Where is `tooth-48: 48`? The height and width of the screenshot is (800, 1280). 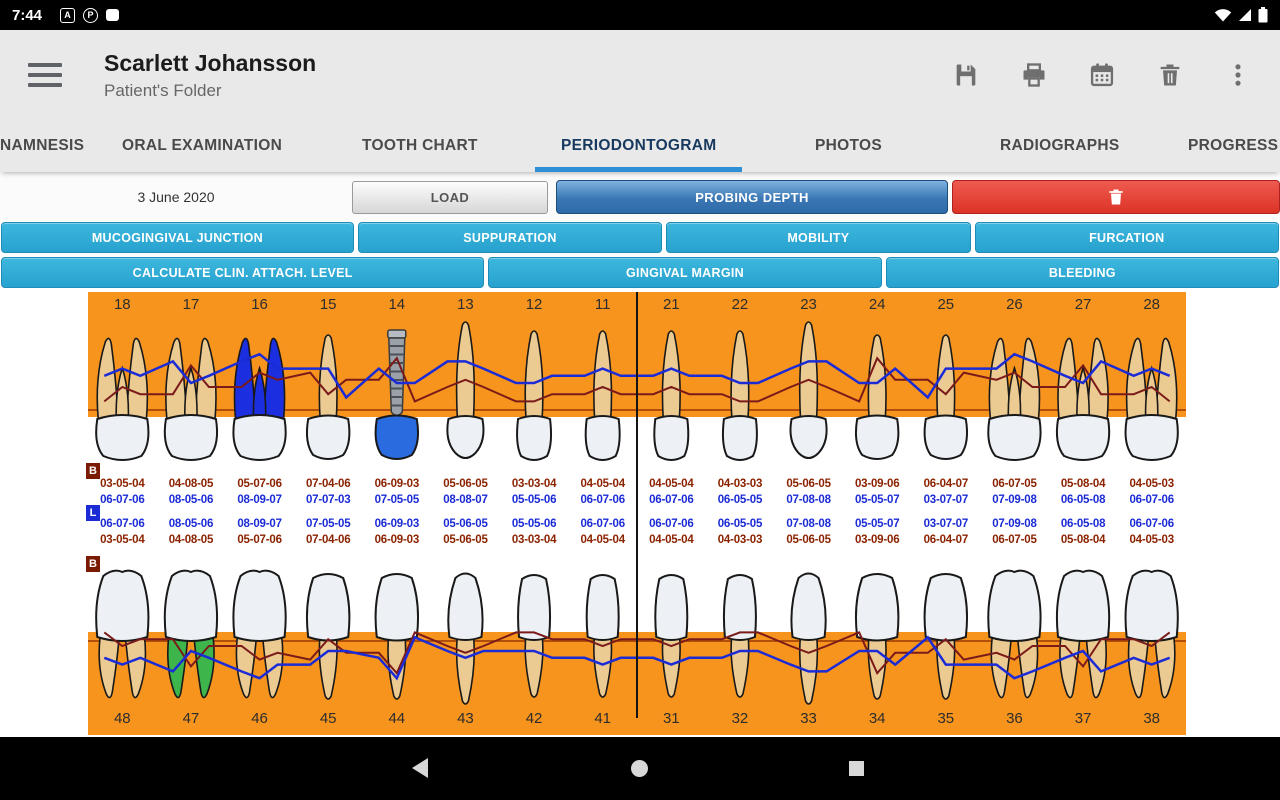 tooth-48: 48 is located at coordinates (122, 648).